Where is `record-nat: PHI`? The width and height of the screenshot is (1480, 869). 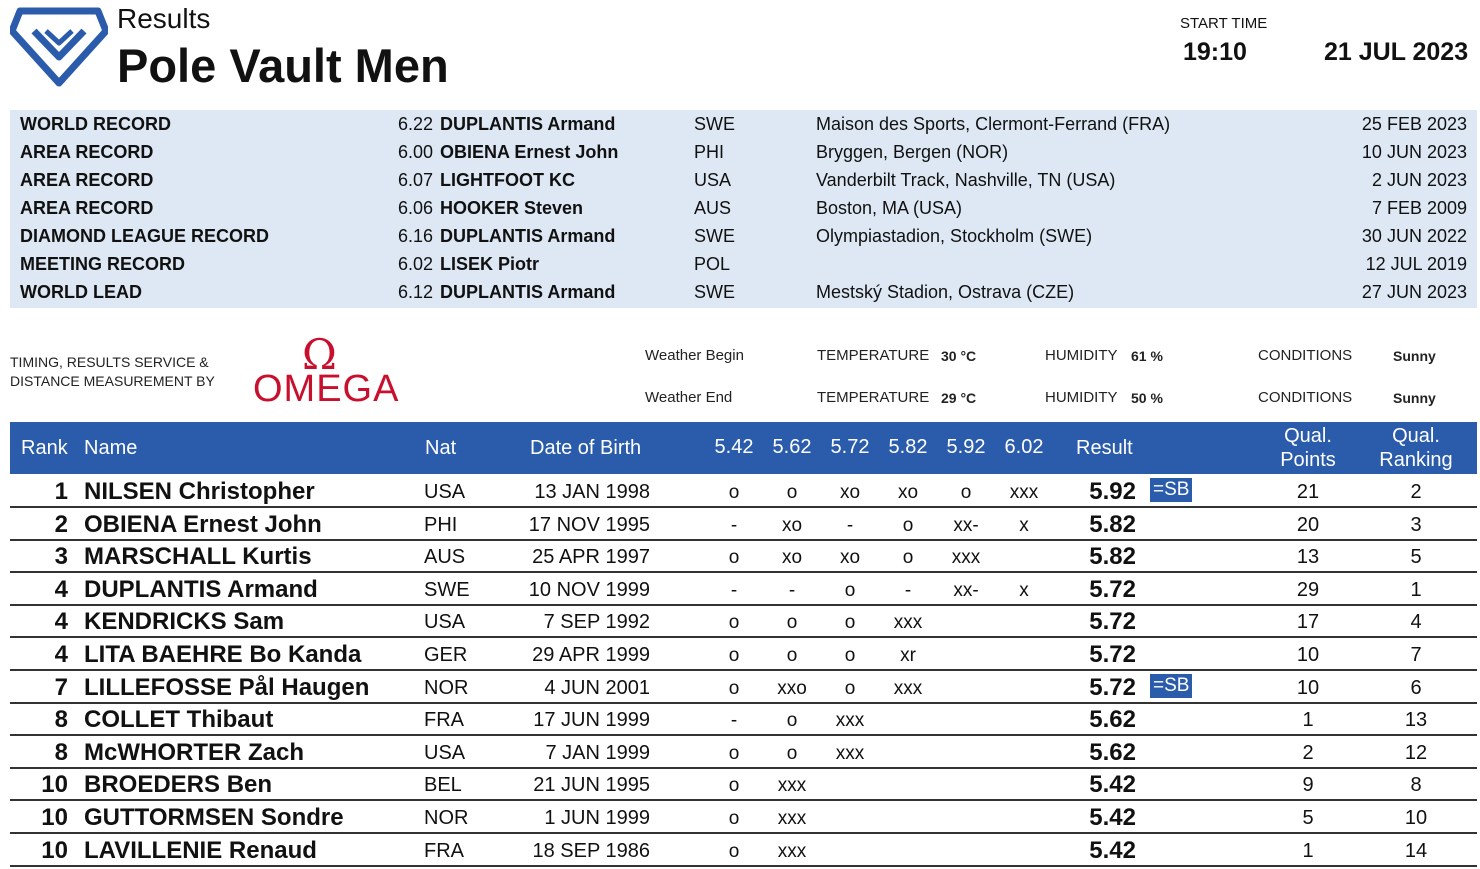
record-nat: PHI is located at coordinates (709, 152).